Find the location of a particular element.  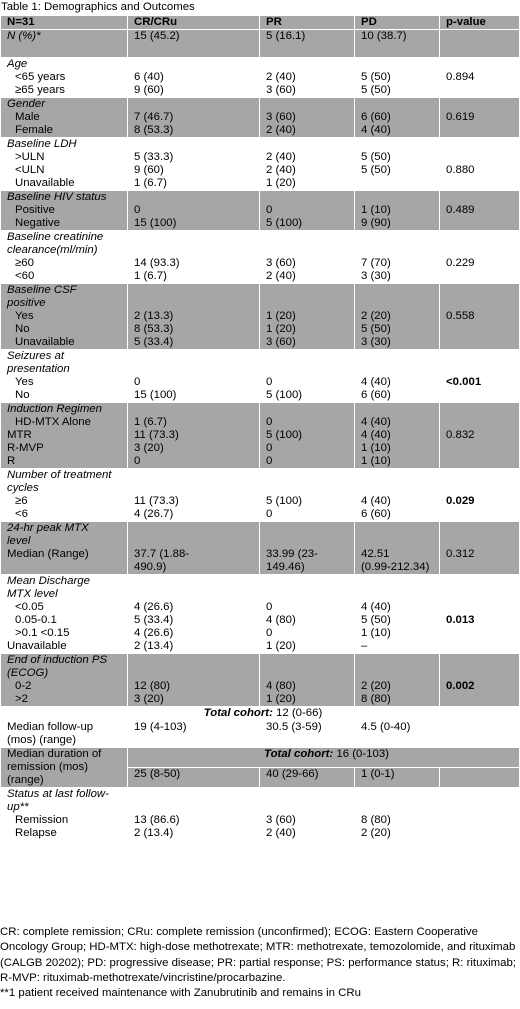

cell-p: 0.880 is located at coordinates (479, 164).